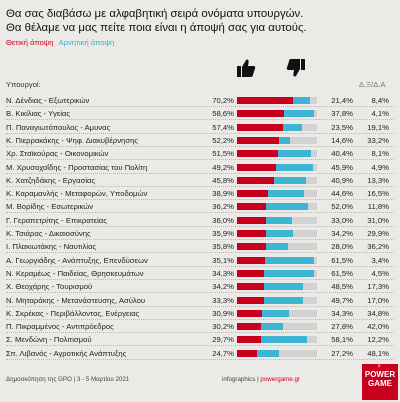 The height and width of the screenshot is (402, 400). What do you see at coordinates (342, 194) in the screenshot?
I see `negative-value-label: 44,6%` at bounding box center [342, 194].